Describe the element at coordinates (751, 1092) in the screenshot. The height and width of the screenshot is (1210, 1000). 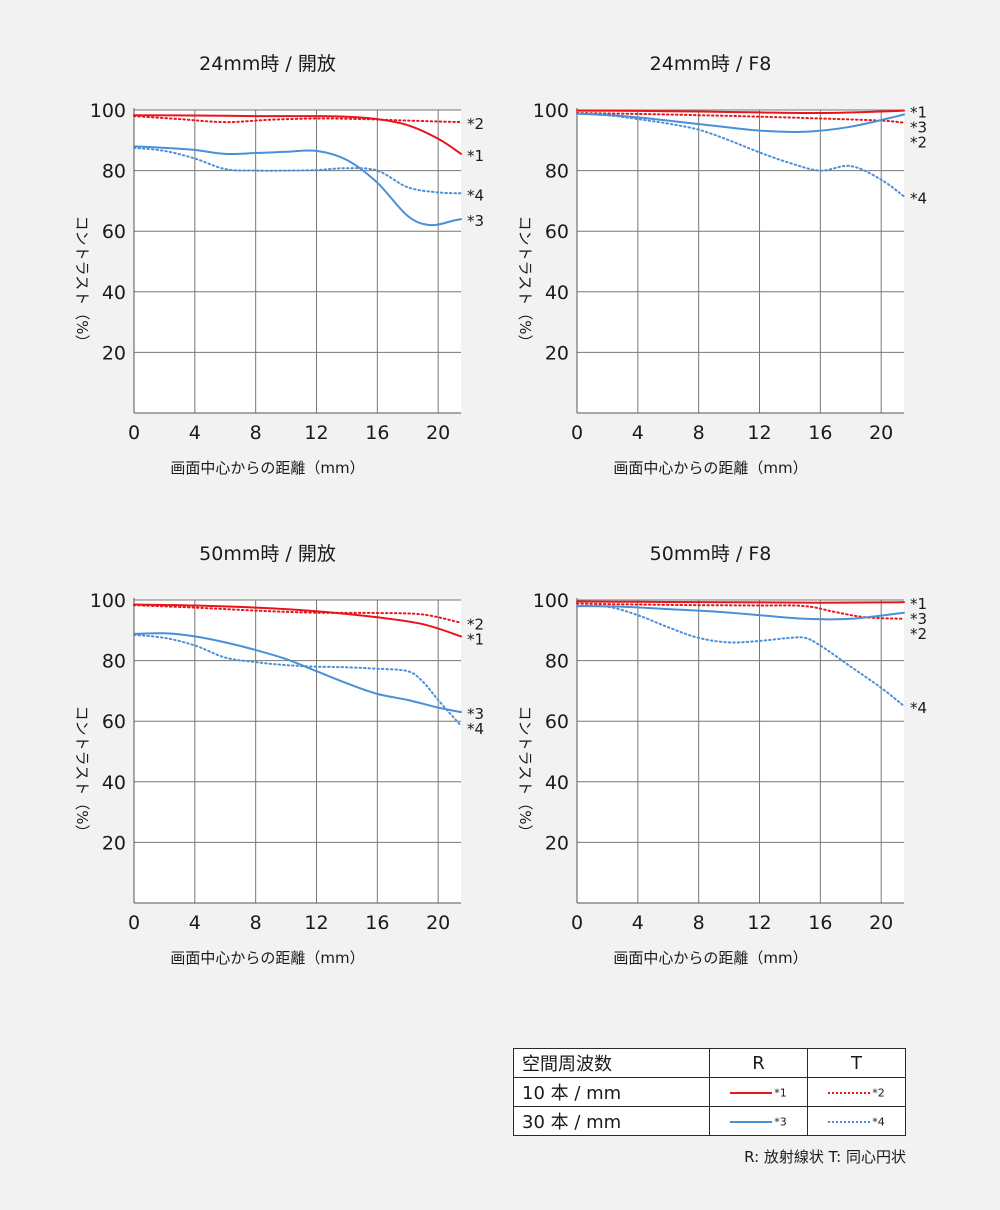
I see `solid-red-line-icon` at that location.